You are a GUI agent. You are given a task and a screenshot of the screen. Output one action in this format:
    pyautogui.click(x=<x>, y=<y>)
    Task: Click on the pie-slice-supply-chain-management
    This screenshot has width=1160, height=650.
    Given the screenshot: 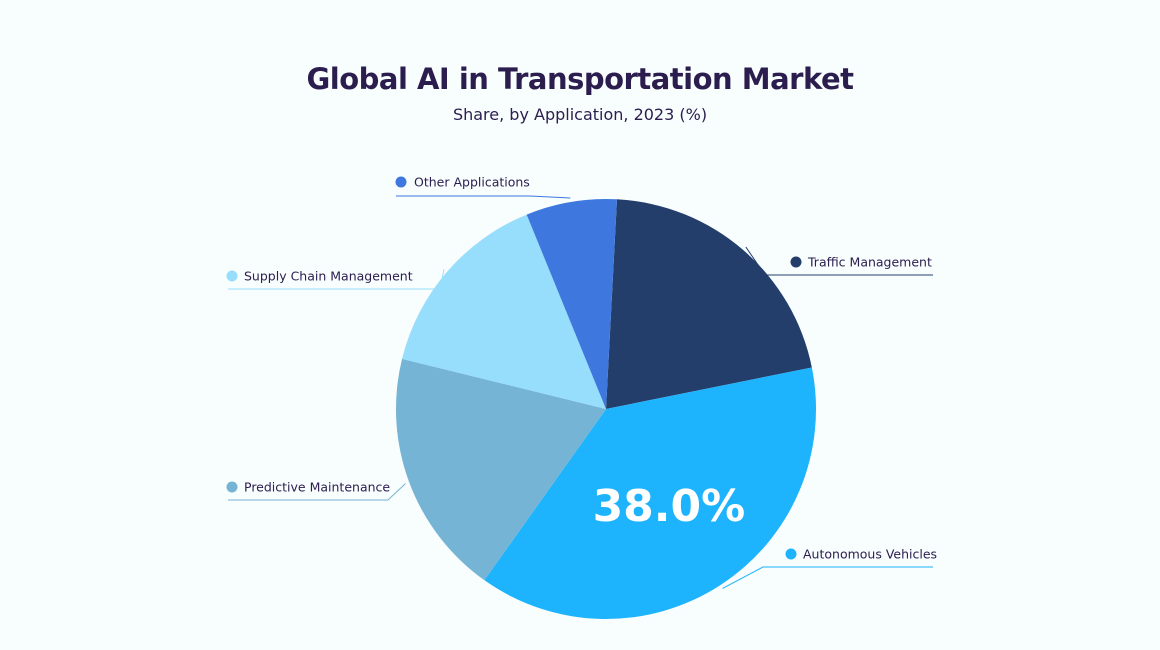 What is the action you would take?
    pyautogui.click(x=504, y=311)
    